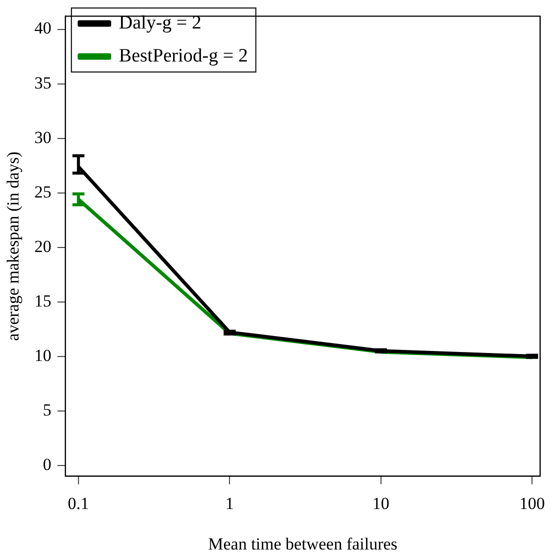 The height and width of the screenshot is (559, 555). I want to click on x-tick-label: 10, so click(381, 503).